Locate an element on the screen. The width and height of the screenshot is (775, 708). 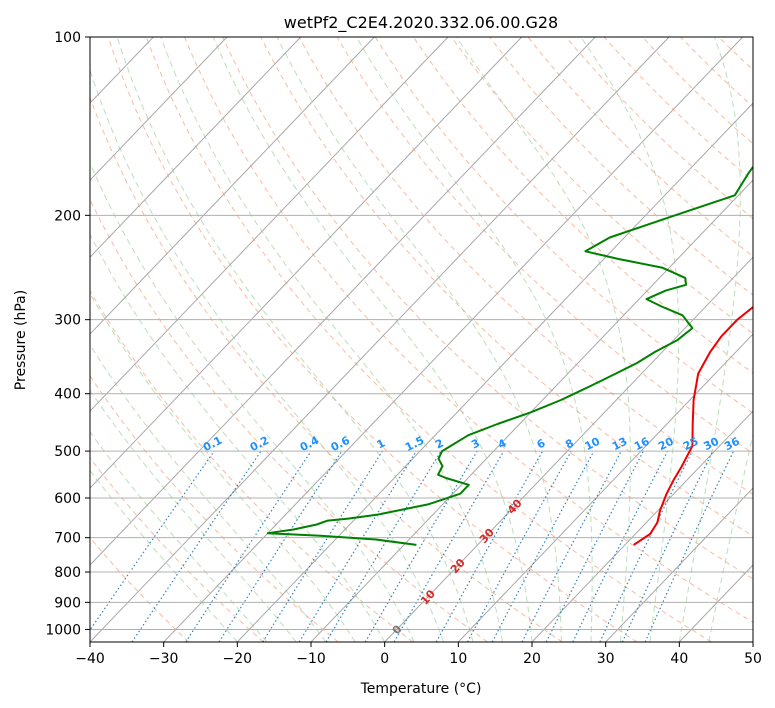
chart-title: wetPf2_C2E4.2020.332.06.00.G28 is located at coordinates (421, 23).